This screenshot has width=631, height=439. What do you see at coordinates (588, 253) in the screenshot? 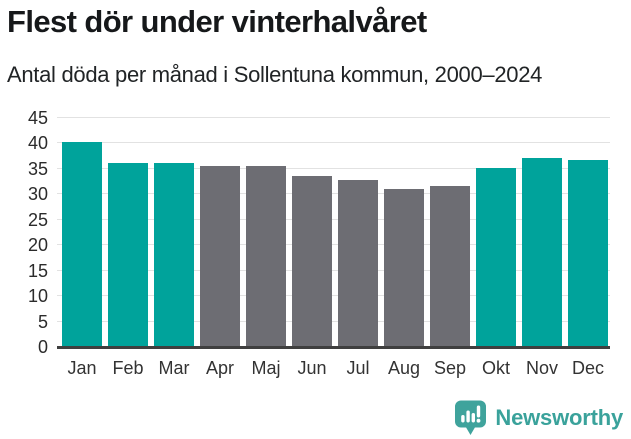
I see `bar-dec` at bounding box center [588, 253].